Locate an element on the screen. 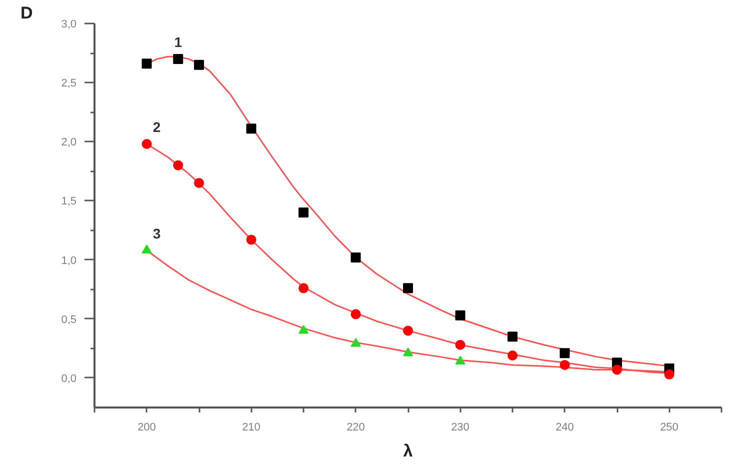 The height and width of the screenshot is (471, 744). x-axis-title: λ is located at coordinates (408, 451).